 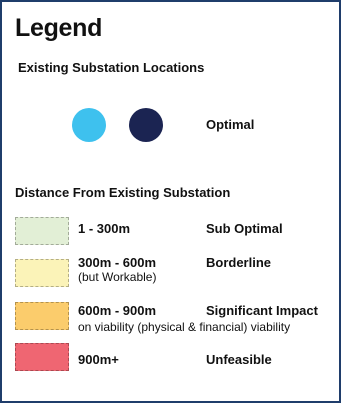 I want to click on swatch-sub-optimal, so click(x=42, y=231).